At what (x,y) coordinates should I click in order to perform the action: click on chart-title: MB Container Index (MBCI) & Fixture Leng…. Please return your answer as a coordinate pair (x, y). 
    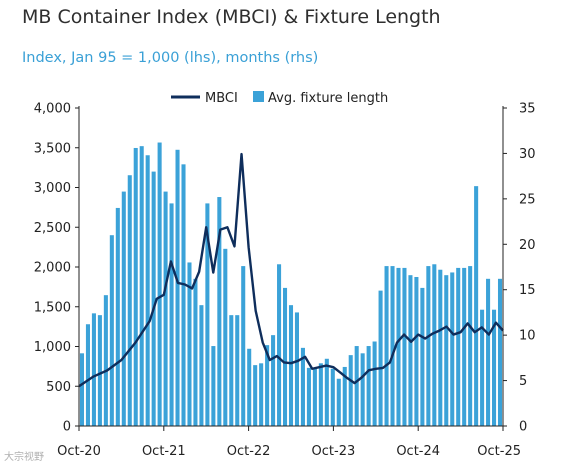
    Looking at the image, I should click on (231, 17).